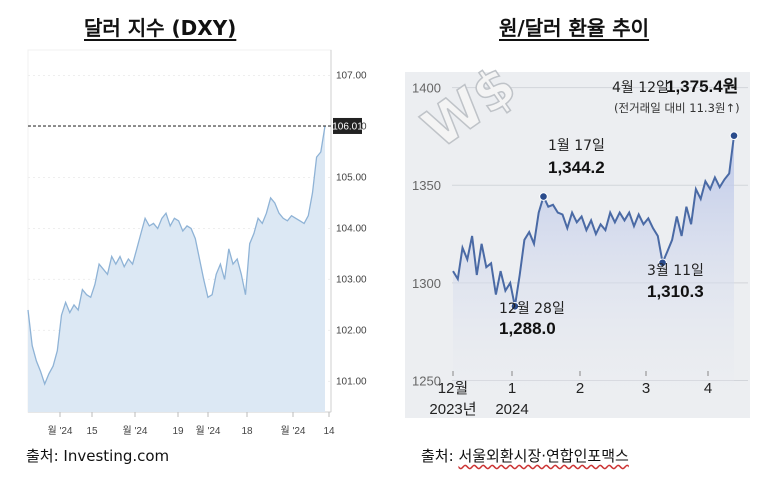  What do you see at coordinates (580, 388) in the screenshot?
I see `krw-x-tick-label: 2` at bounding box center [580, 388].